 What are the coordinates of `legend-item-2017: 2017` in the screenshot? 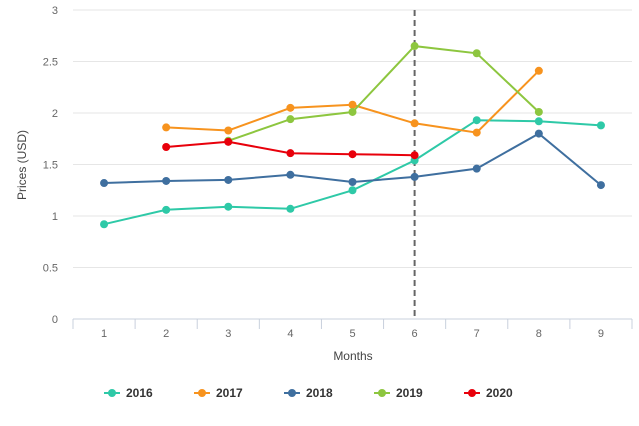 It's located at (218, 393).